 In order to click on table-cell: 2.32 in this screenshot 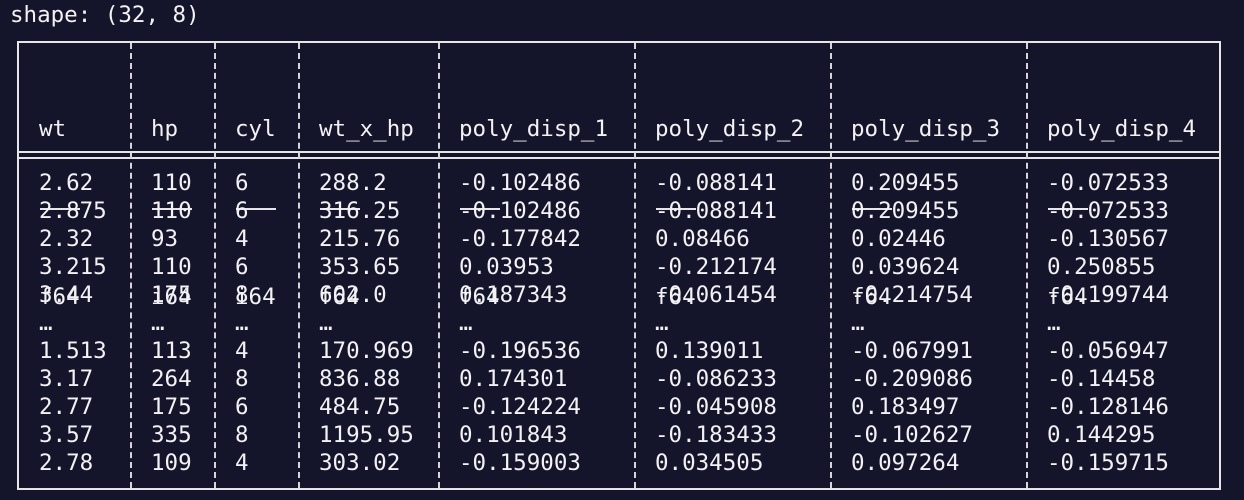, I will do `click(66, 239)`.